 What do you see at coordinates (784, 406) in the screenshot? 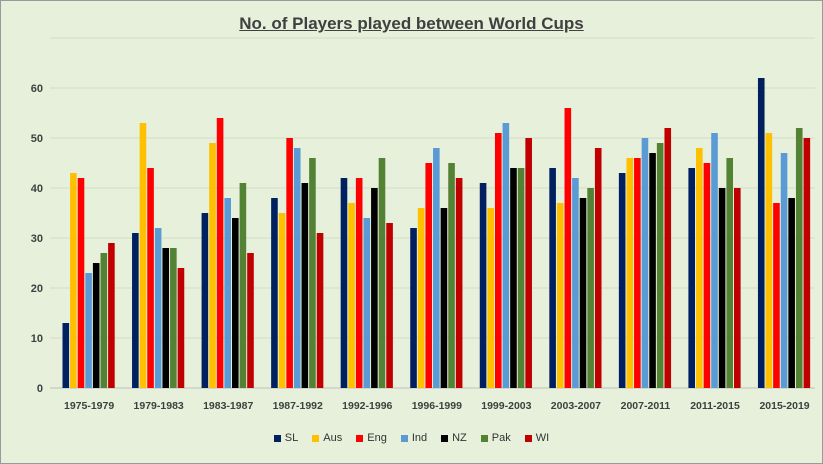
I see `x-tick-label: 2015-2019` at bounding box center [784, 406].